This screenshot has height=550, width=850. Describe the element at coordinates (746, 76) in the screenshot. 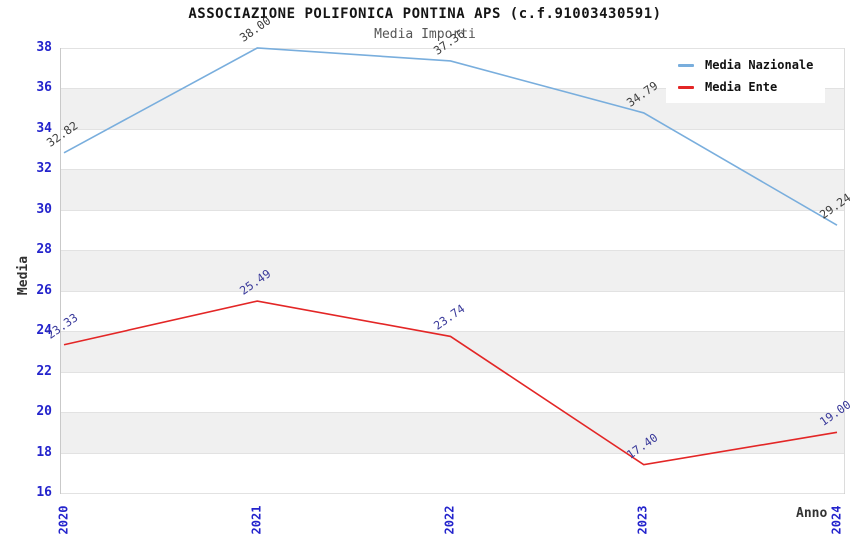

I see `legend: Media Nazionale Media Ente` at that location.